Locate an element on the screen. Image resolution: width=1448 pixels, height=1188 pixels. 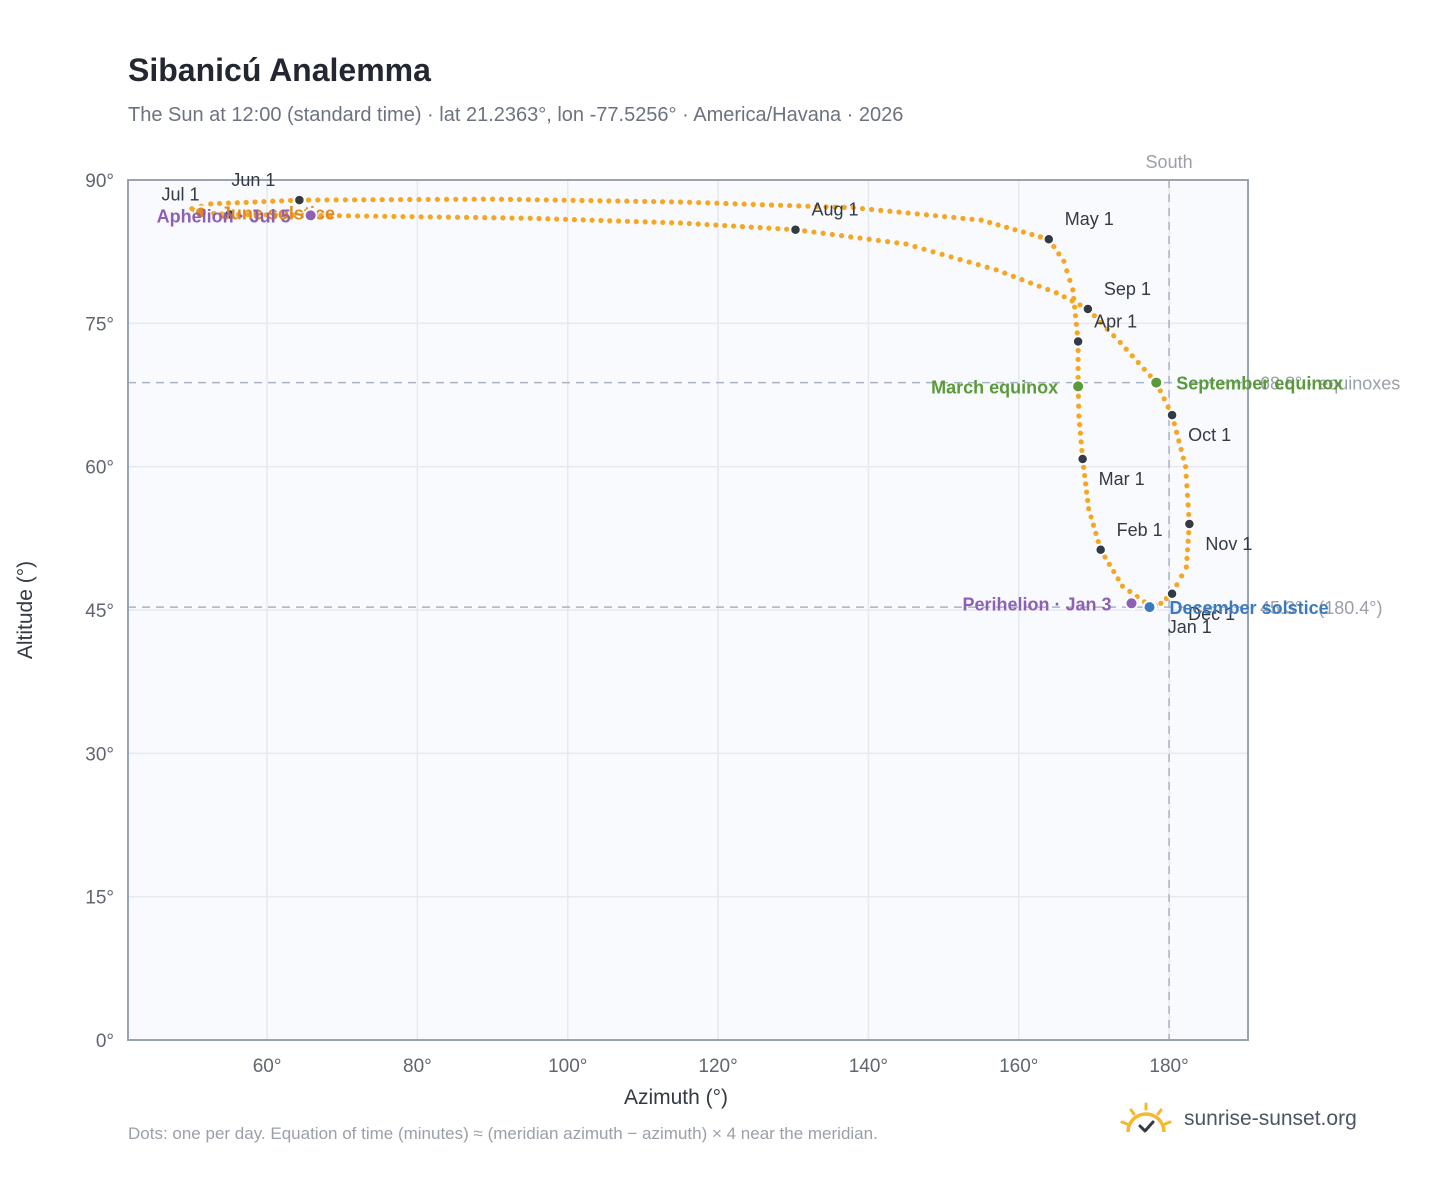
x-tick-label: 160° is located at coordinates (1018, 1066).